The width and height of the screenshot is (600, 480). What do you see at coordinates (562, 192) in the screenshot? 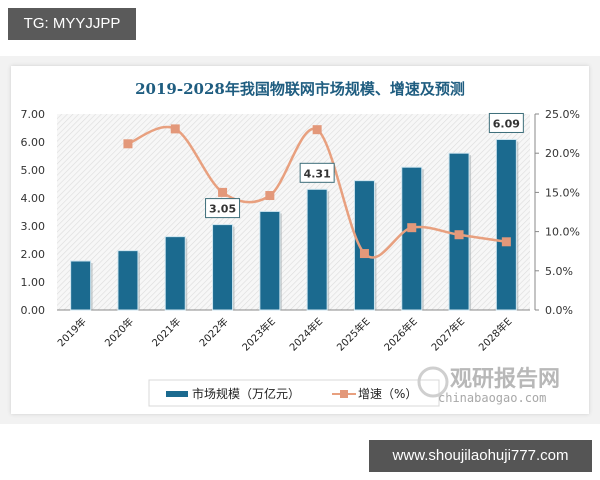
I see `right-axis-tick: 15.0%` at bounding box center [562, 192].